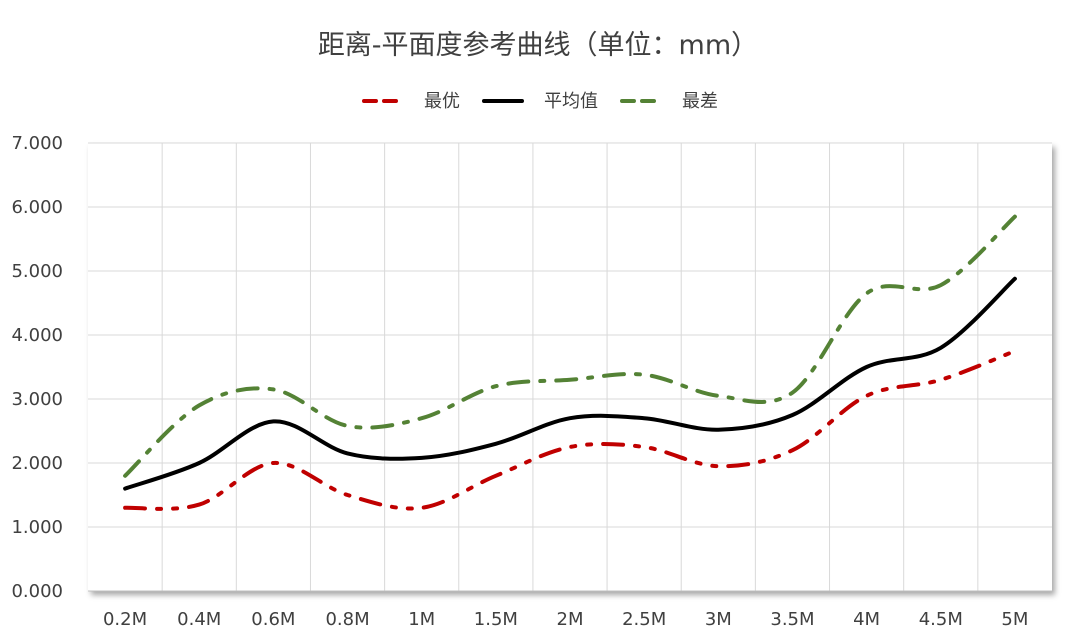 The height and width of the screenshot is (644, 1076). What do you see at coordinates (125, 619) in the screenshot?
I see `x-tick-label: 0.2M` at bounding box center [125, 619].